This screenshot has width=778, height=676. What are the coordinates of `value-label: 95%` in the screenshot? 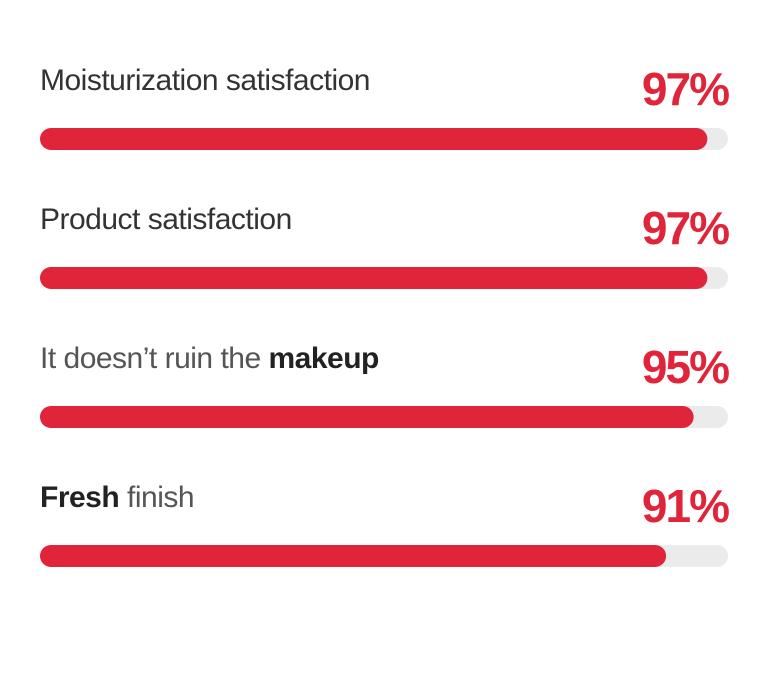 It's located at (685, 367).